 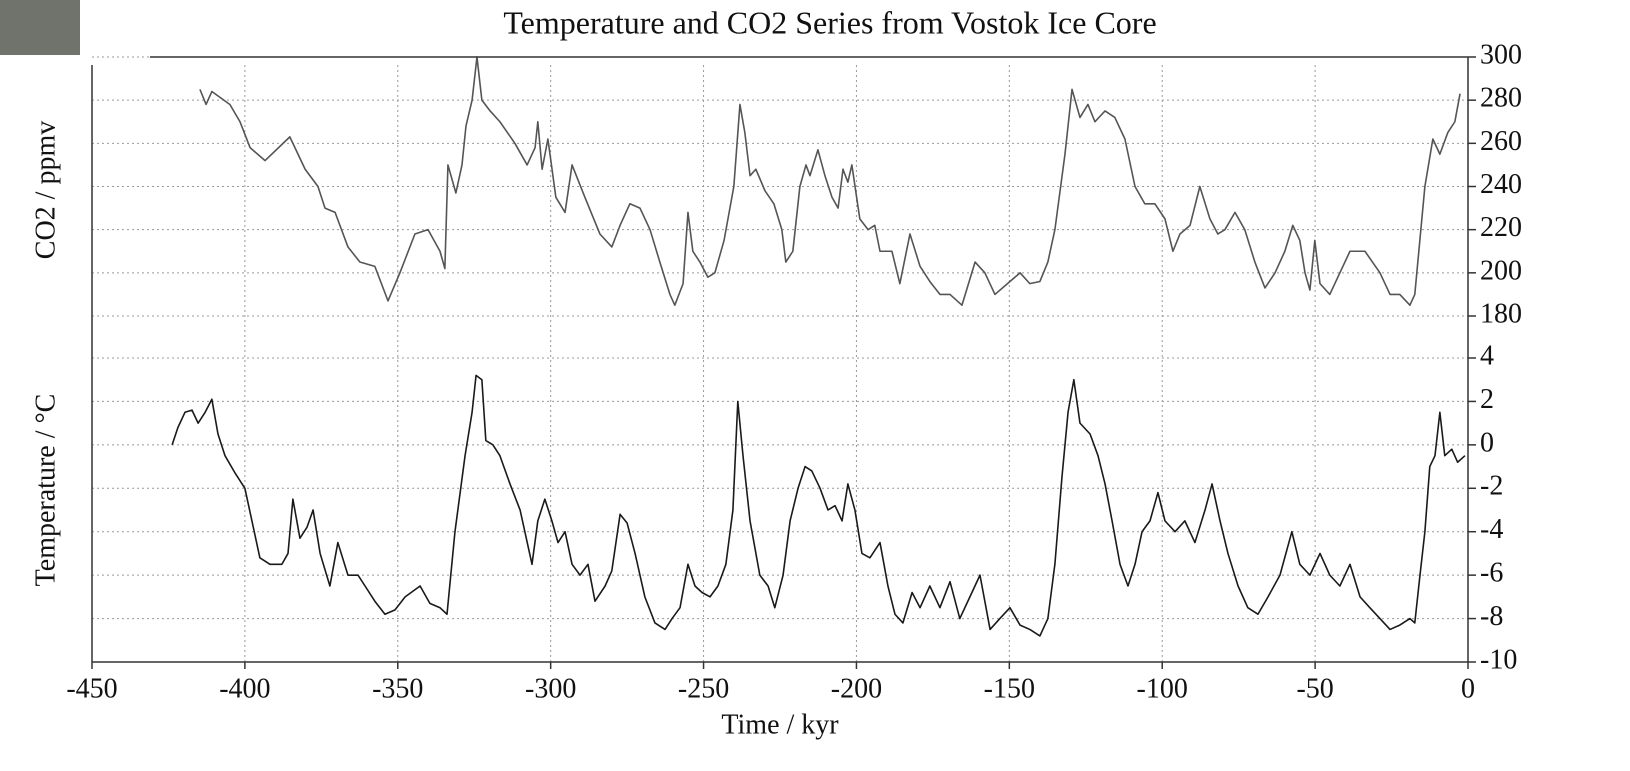 I want to click on y-tick-label: 240, so click(x=1501, y=184).